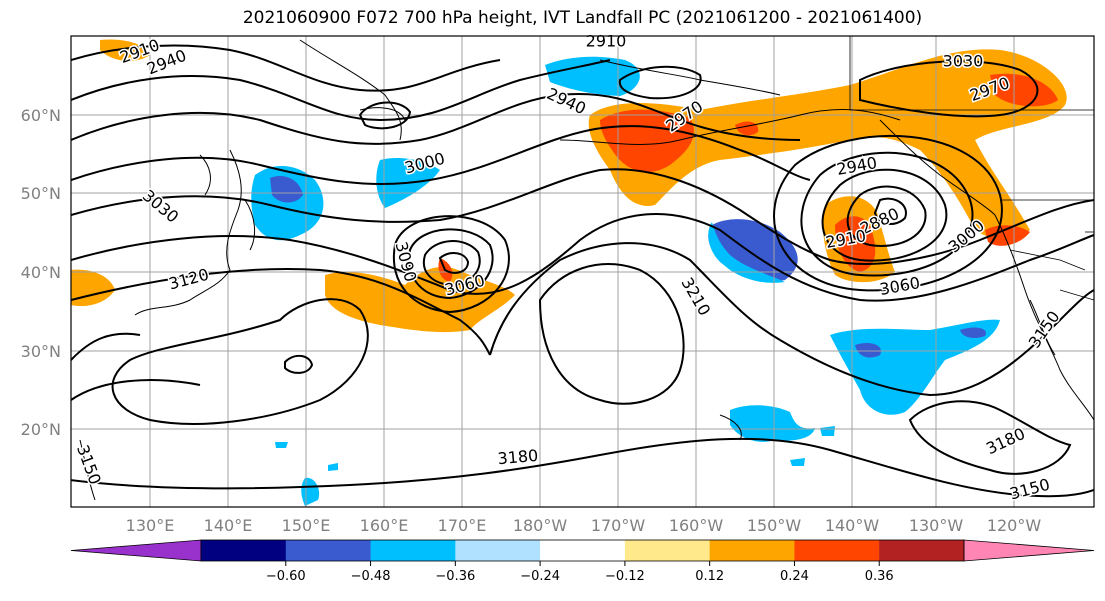 The image size is (1105, 601). I want to click on lat-label: 50°N, so click(41, 193).